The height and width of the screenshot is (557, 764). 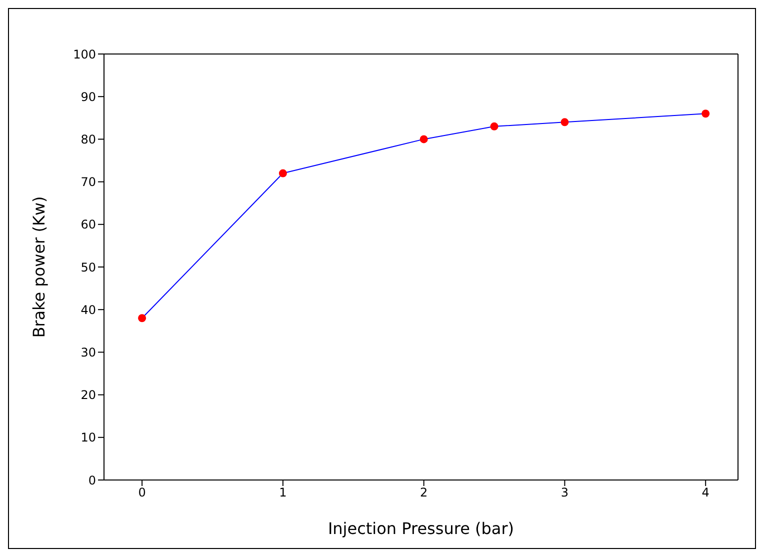 I want to click on y-tick-label: 80, so click(x=88, y=139).